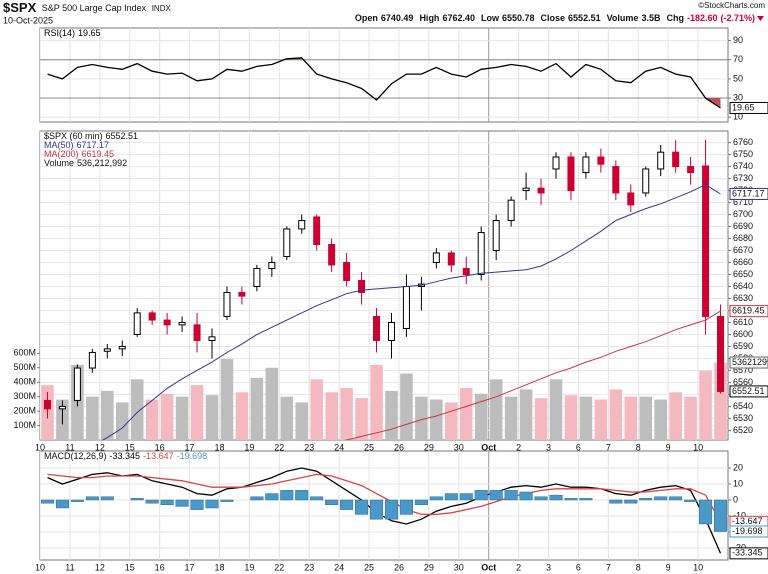  I want to click on quote-value: -182.60, so click(702, 18).